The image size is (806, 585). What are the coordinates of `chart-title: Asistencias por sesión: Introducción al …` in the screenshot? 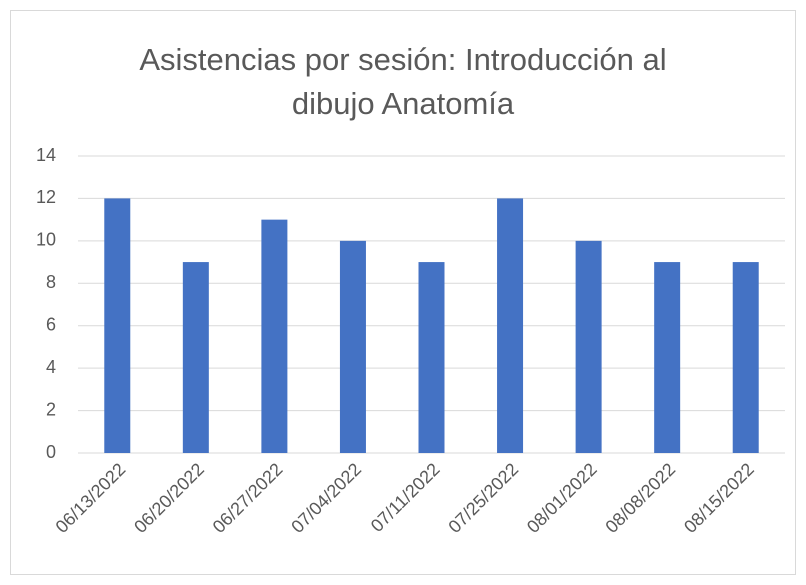 It's located at (403, 81).